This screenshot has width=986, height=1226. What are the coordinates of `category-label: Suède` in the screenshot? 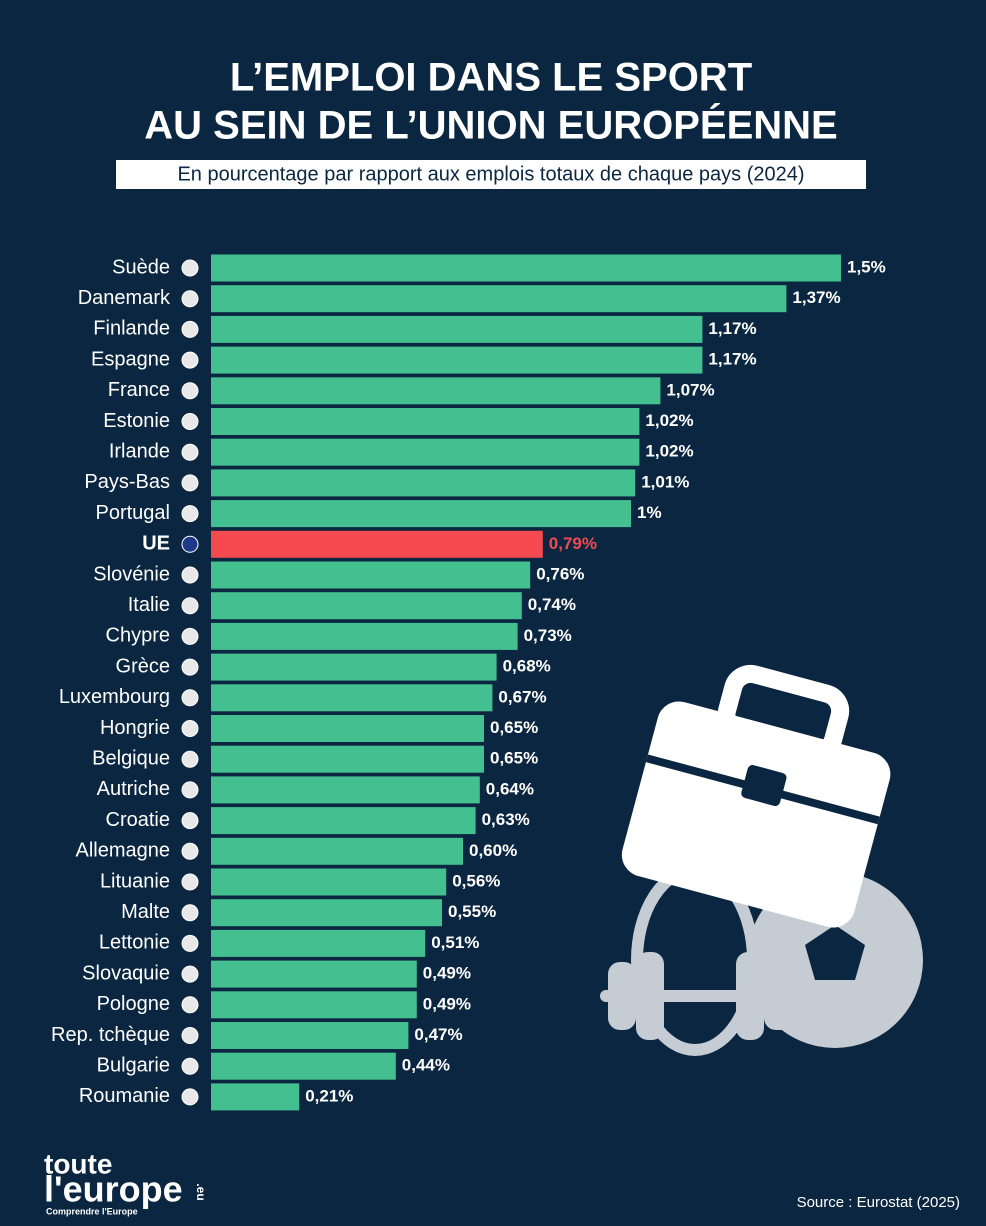 It's located at (141, 267).